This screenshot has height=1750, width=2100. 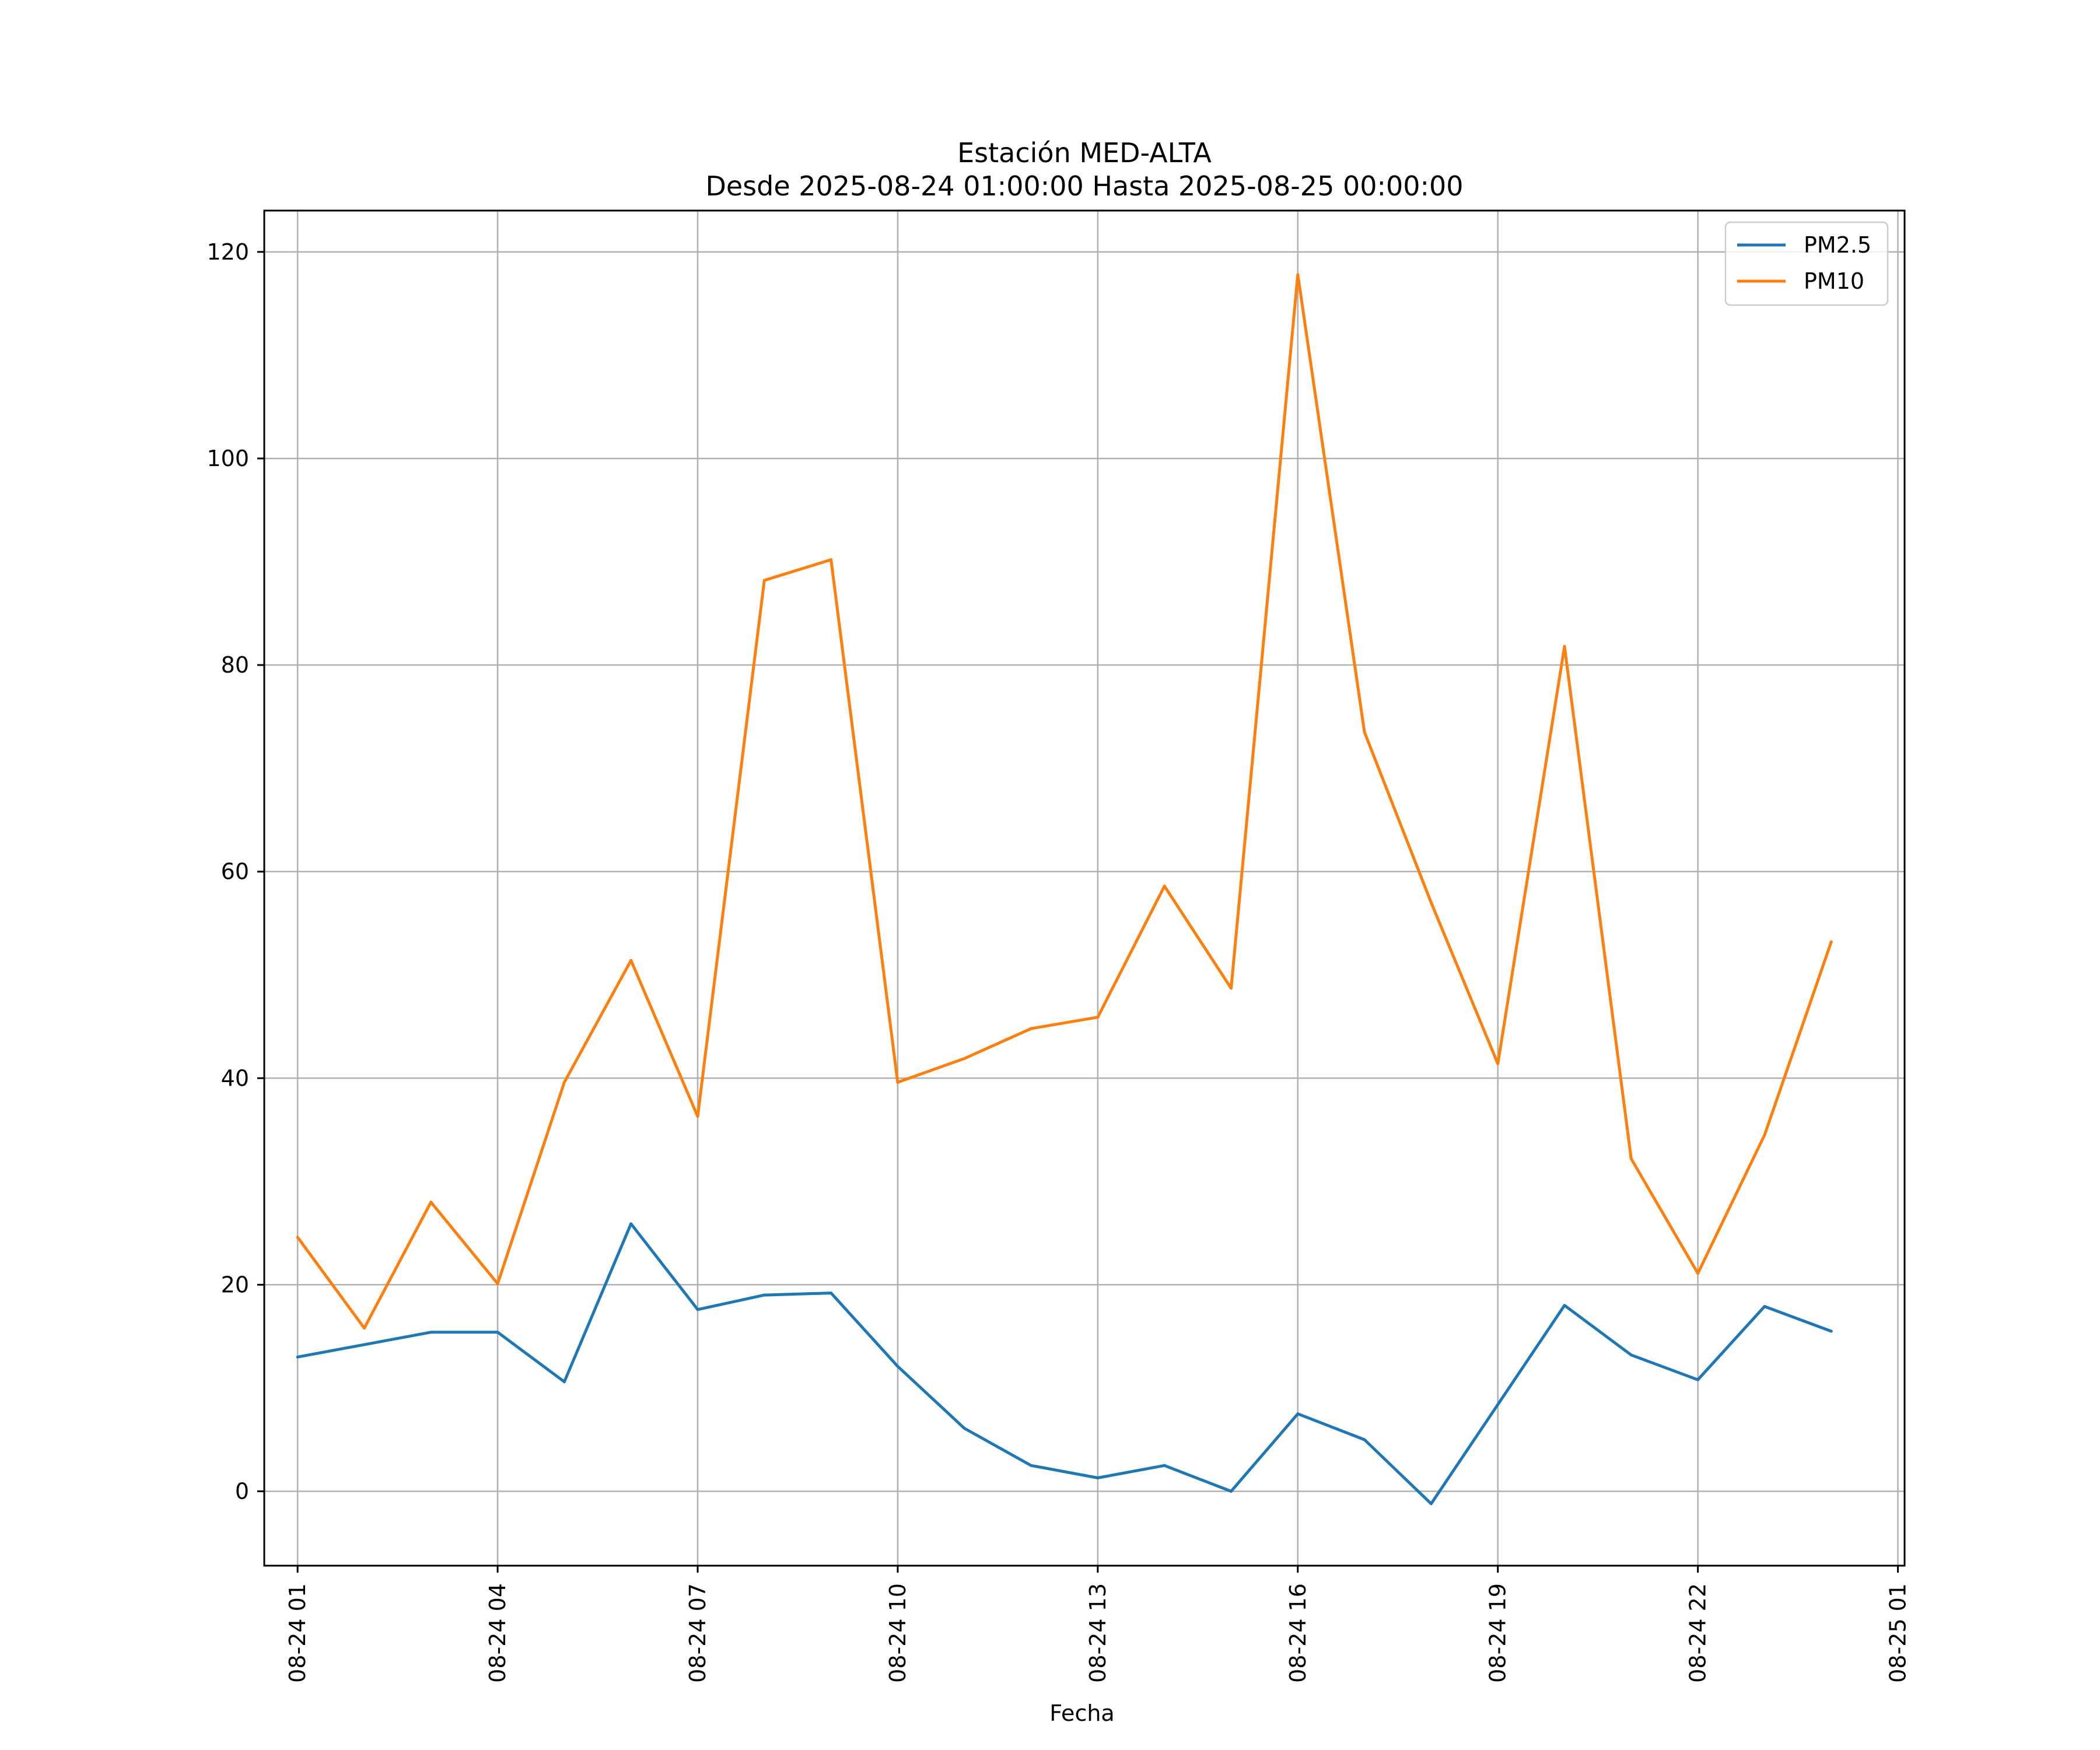 What do you see at coordinates (1838, 245) in the screenshot?
I see `legend-label-pm25: PM2.5` at bounding box center [1838, 245].